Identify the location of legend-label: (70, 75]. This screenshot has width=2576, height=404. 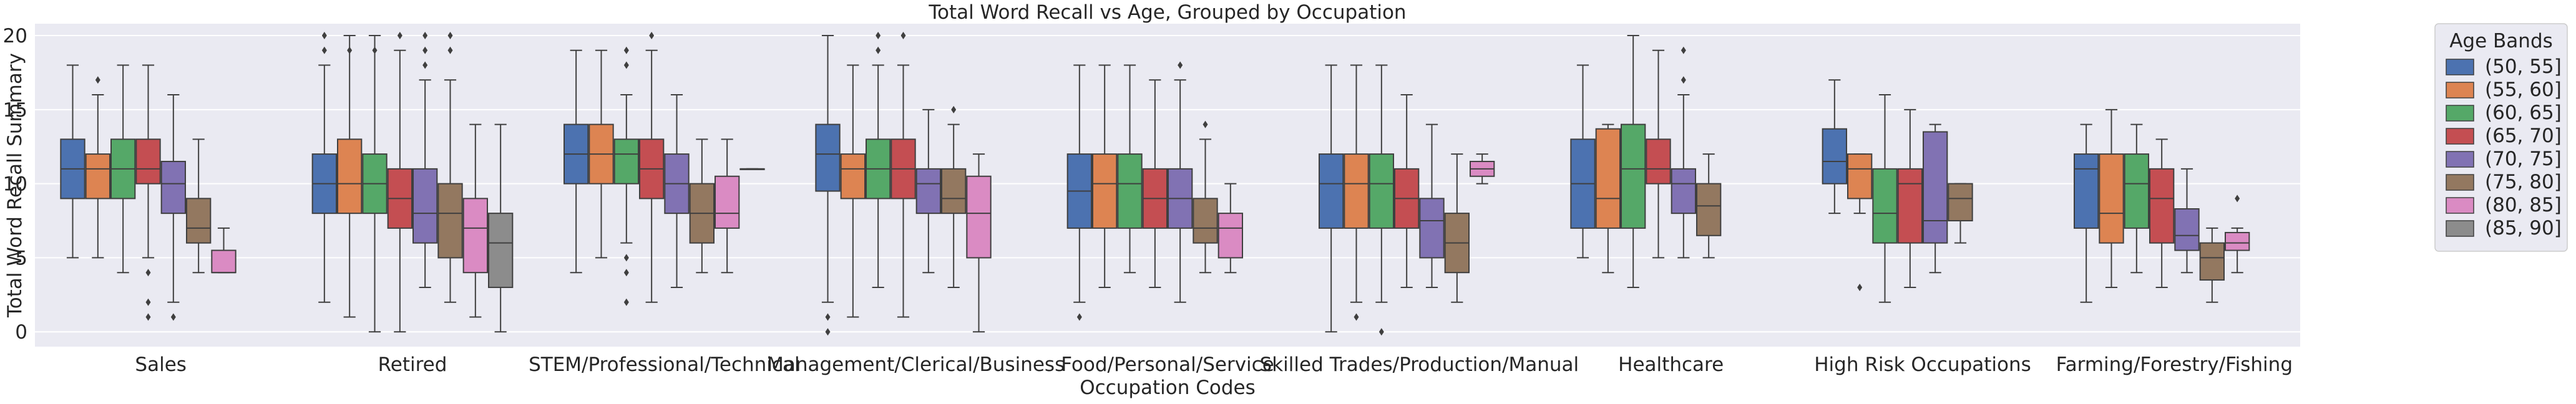
(2523, 159).